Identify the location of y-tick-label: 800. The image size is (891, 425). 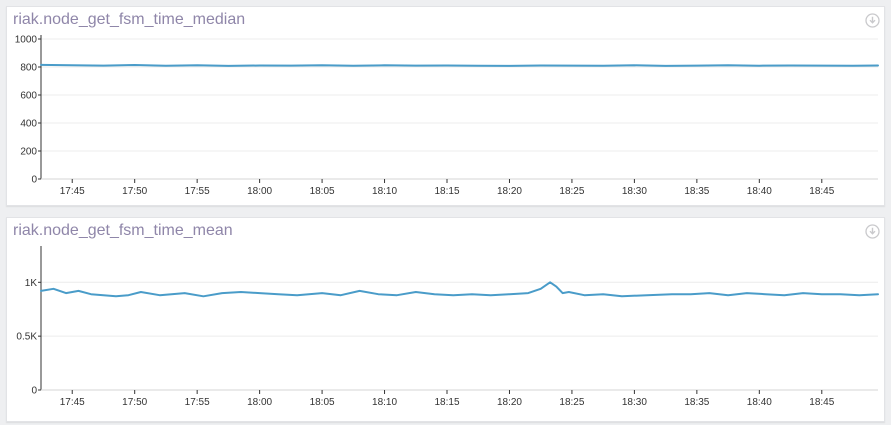
(28, 68).